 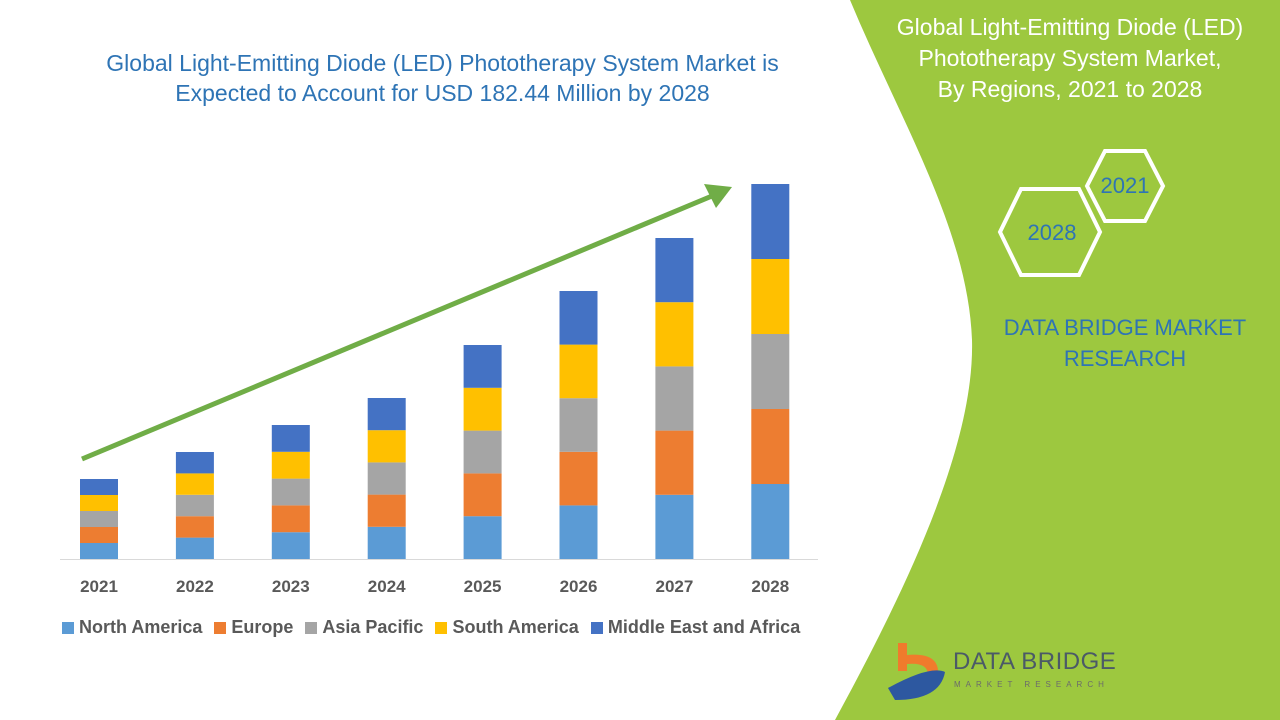 What do you see at coordinates (387, 586) in the screenshot?
I see `x-tick-label: 2024` at bounding box center [387, 586].